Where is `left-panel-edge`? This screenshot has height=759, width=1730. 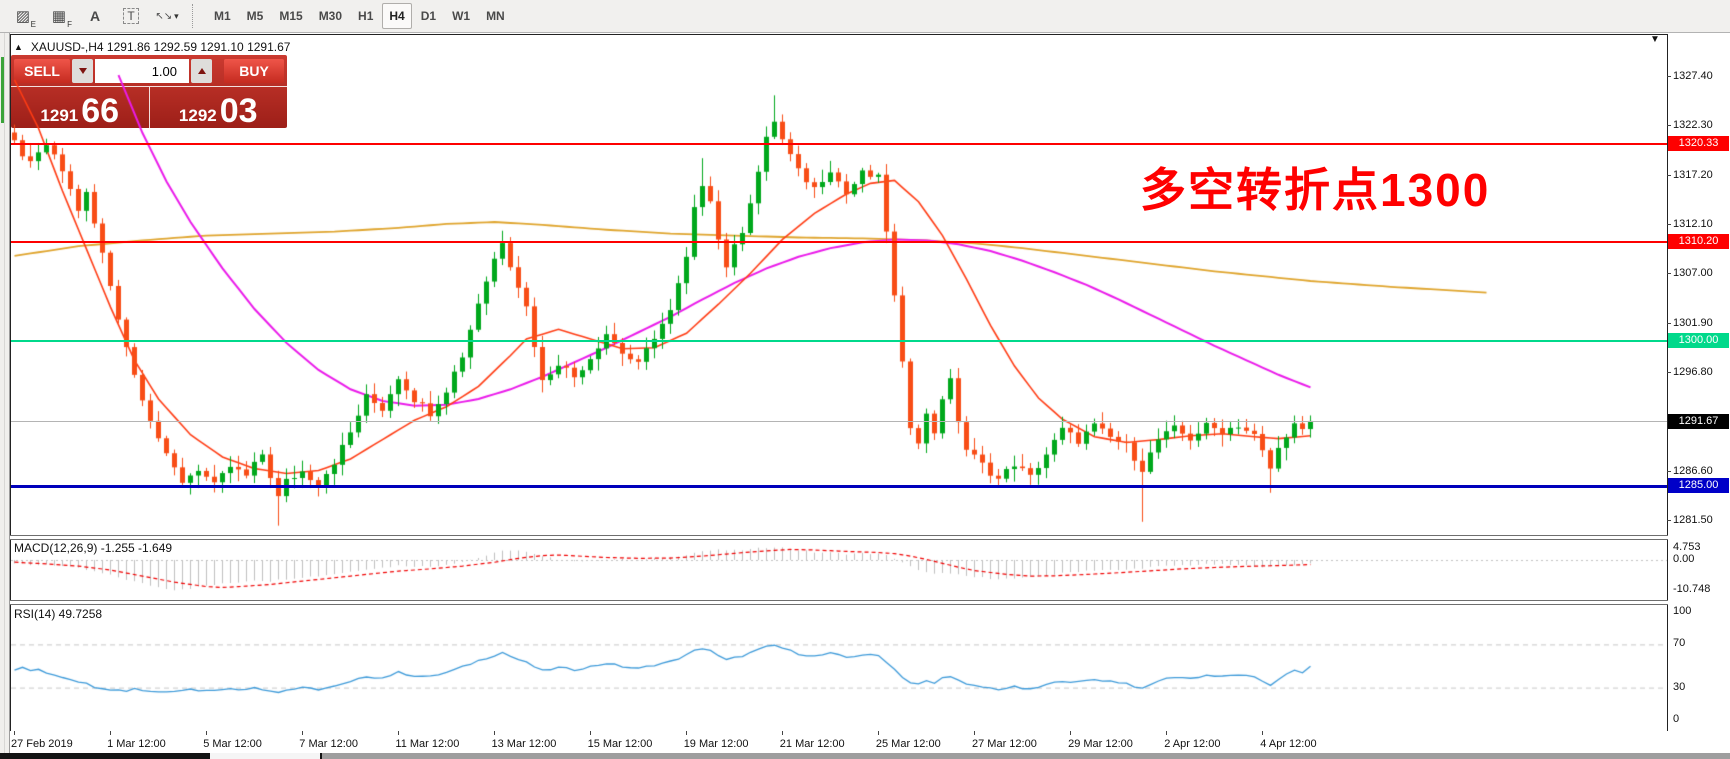 left-panel-edge is located at coordinates (5, 396).